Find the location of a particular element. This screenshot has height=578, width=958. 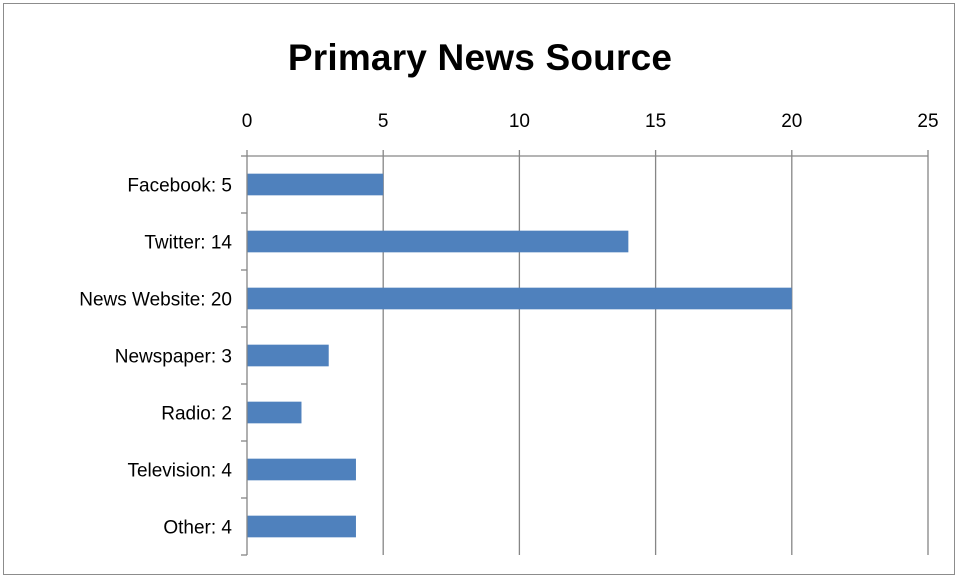

category-label: Television: 4 is located at coordinates (179, 471).